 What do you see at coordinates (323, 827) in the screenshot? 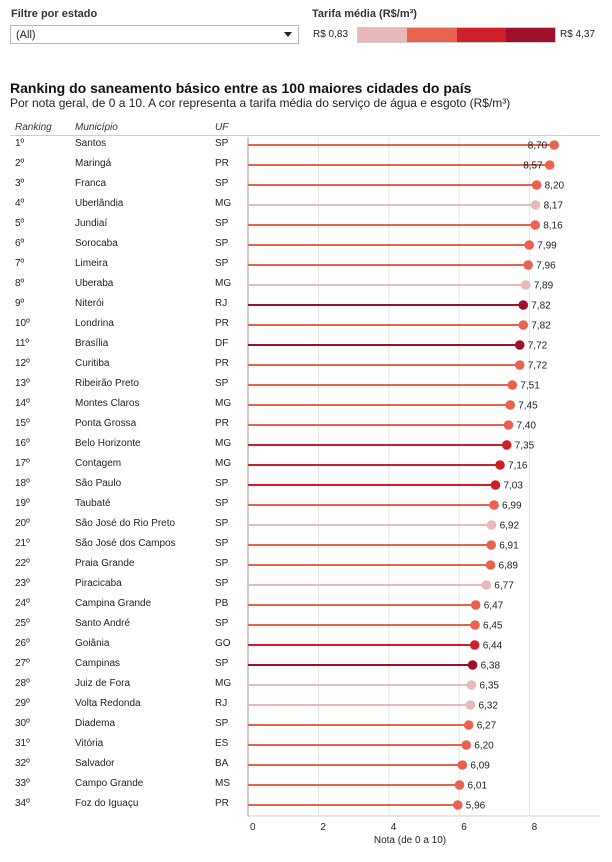
I see `x-tick-label: 2` at bounding box center [323, 827].